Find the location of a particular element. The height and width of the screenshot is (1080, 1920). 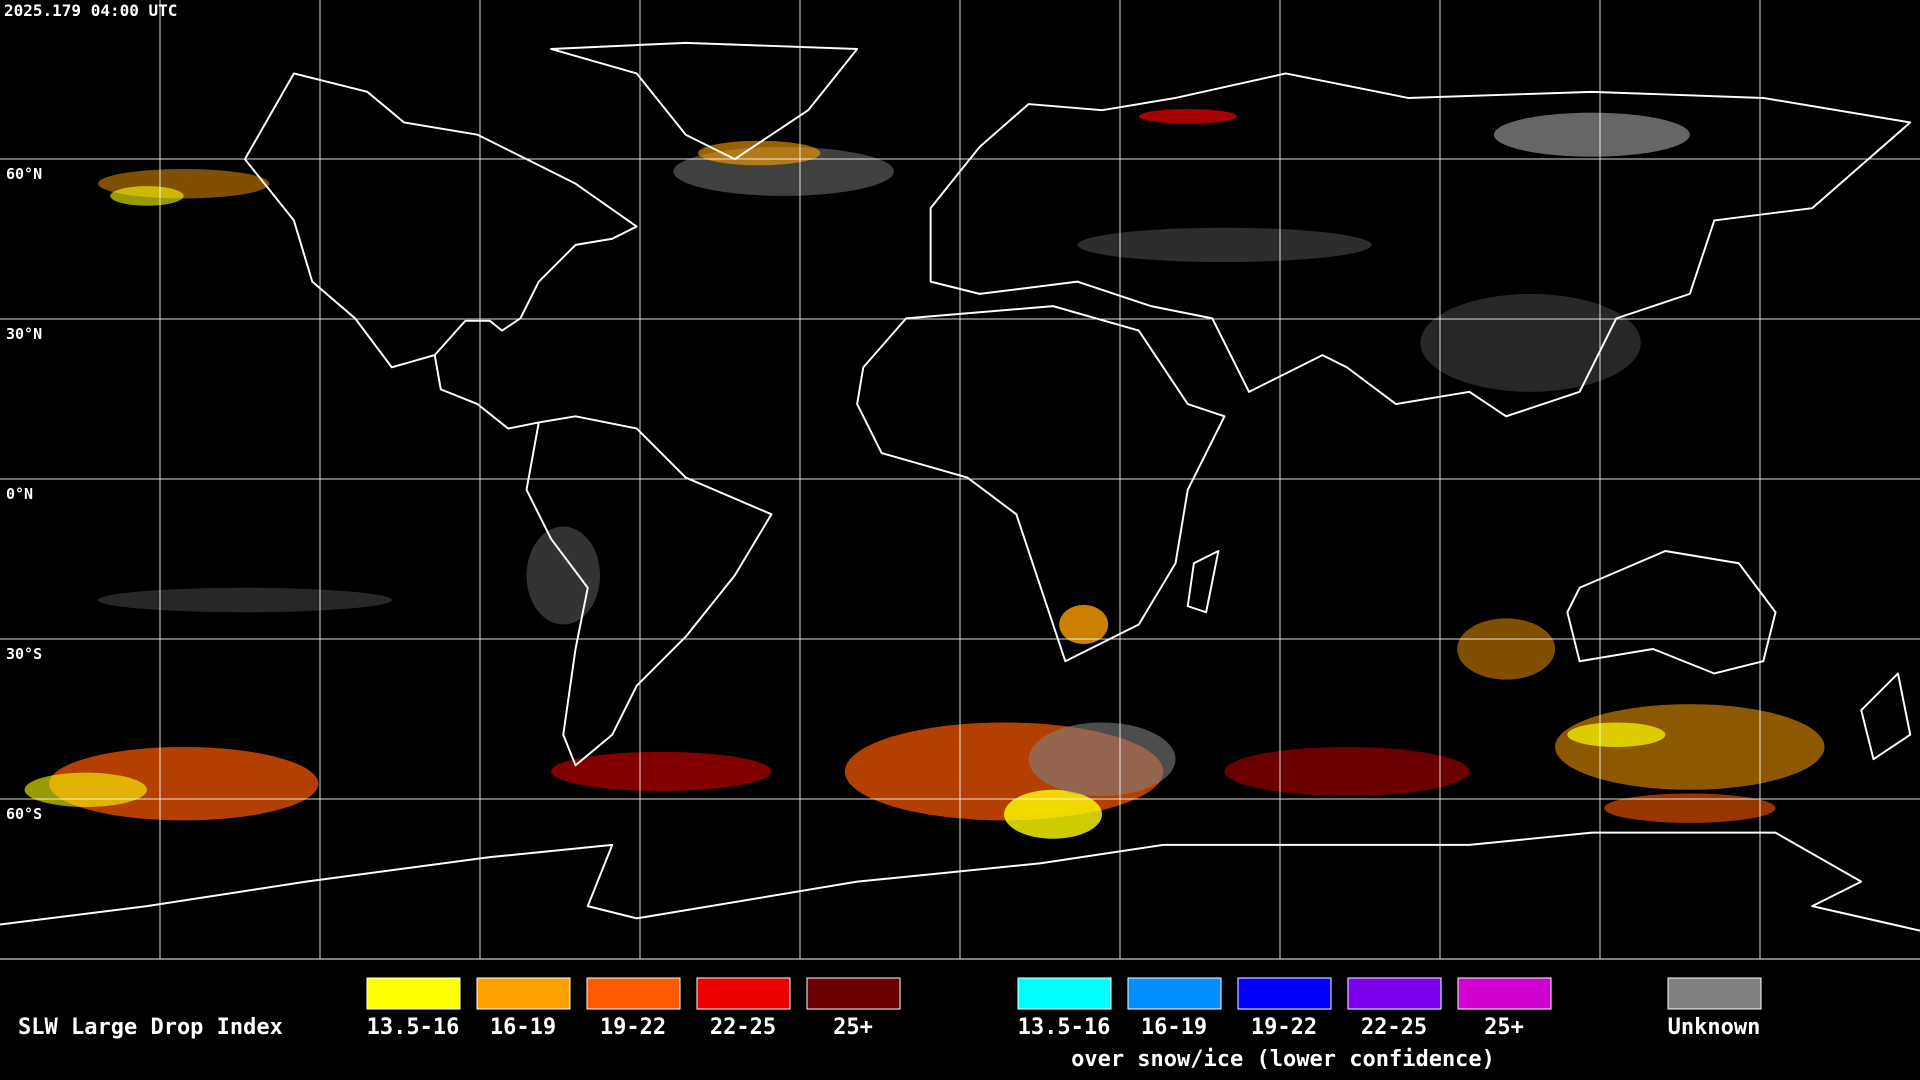

latitude-label: 30°S is located at coordinates (24, 654).